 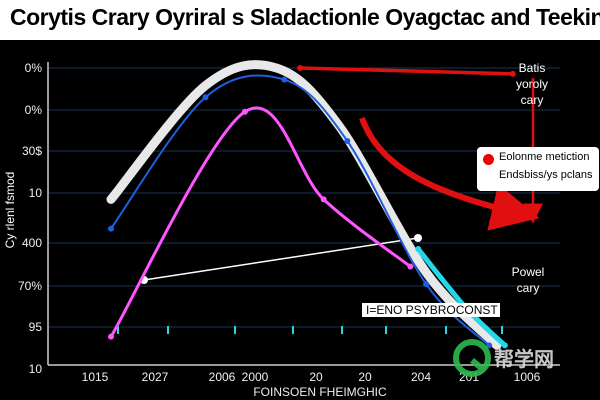 What do you see at coordinates (532, 84) in the screenshot?
I see `annotation-yoroly: yoroly` at bounding box center [532, 84].